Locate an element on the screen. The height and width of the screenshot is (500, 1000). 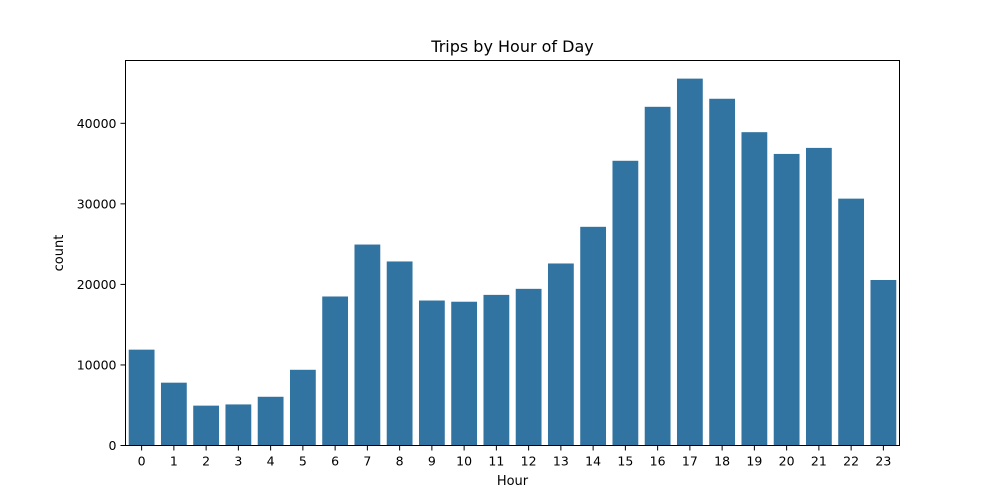
x-axis: 0 1 2 3 4 5 6 7 8 9 10 11 12 13 14 15 16 17 18 19 20 21 22 23 is located at coordinates (514, 457).